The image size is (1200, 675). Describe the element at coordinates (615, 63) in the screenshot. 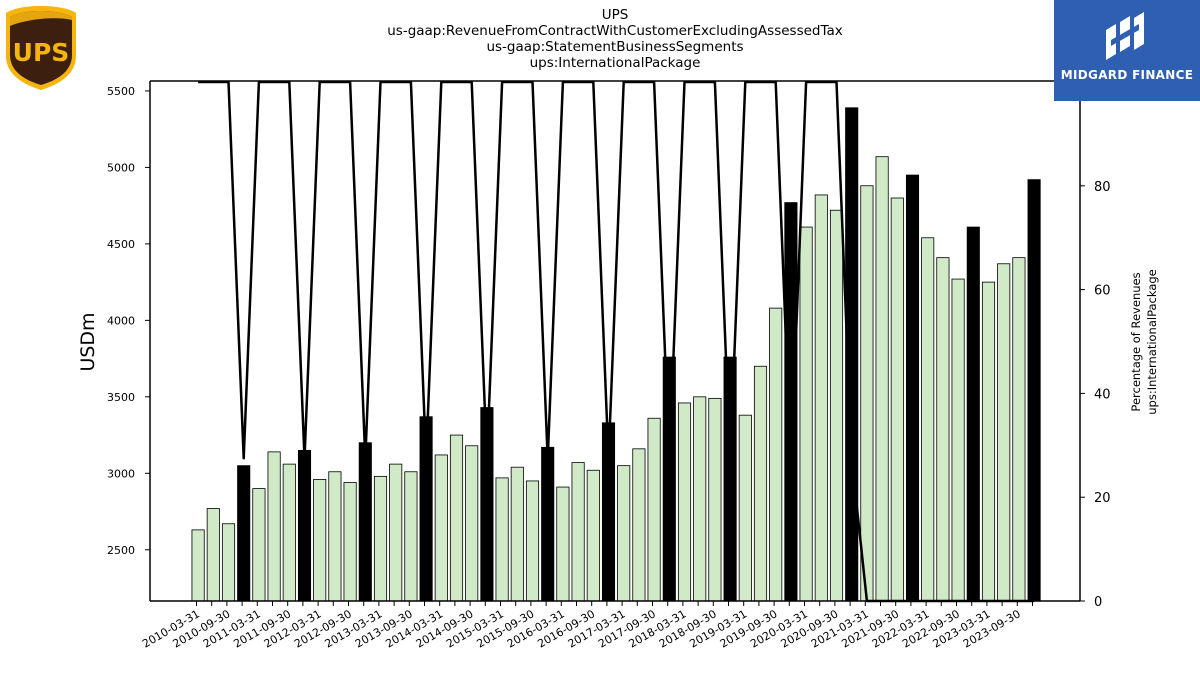

I see `chart-subtitle-member: ups:InternationalPackage` at that location.